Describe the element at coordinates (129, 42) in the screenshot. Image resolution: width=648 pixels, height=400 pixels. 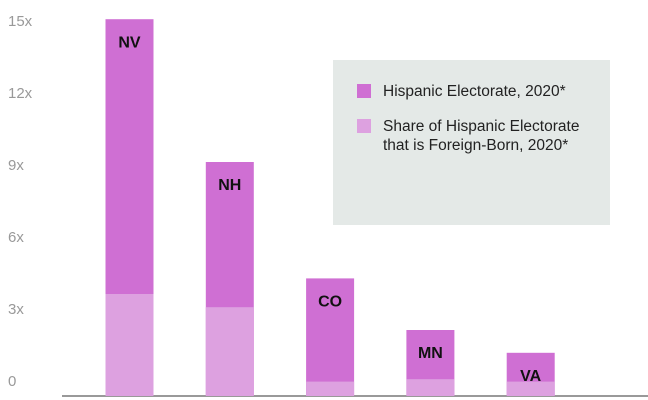
I see `bar-label: NV` at that location.